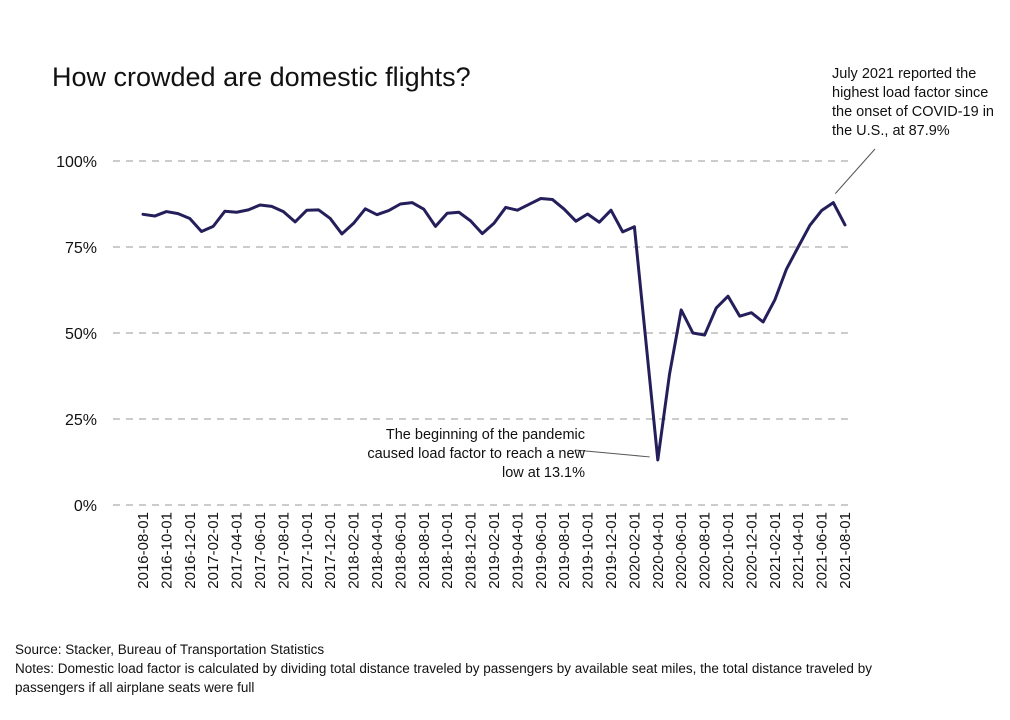 Image resolution: width=1010 pixels, height=720 pixels. Describe the element at coordinates (81, 420) in the screenshot. I see `y-tick-label: 25%` at that location.